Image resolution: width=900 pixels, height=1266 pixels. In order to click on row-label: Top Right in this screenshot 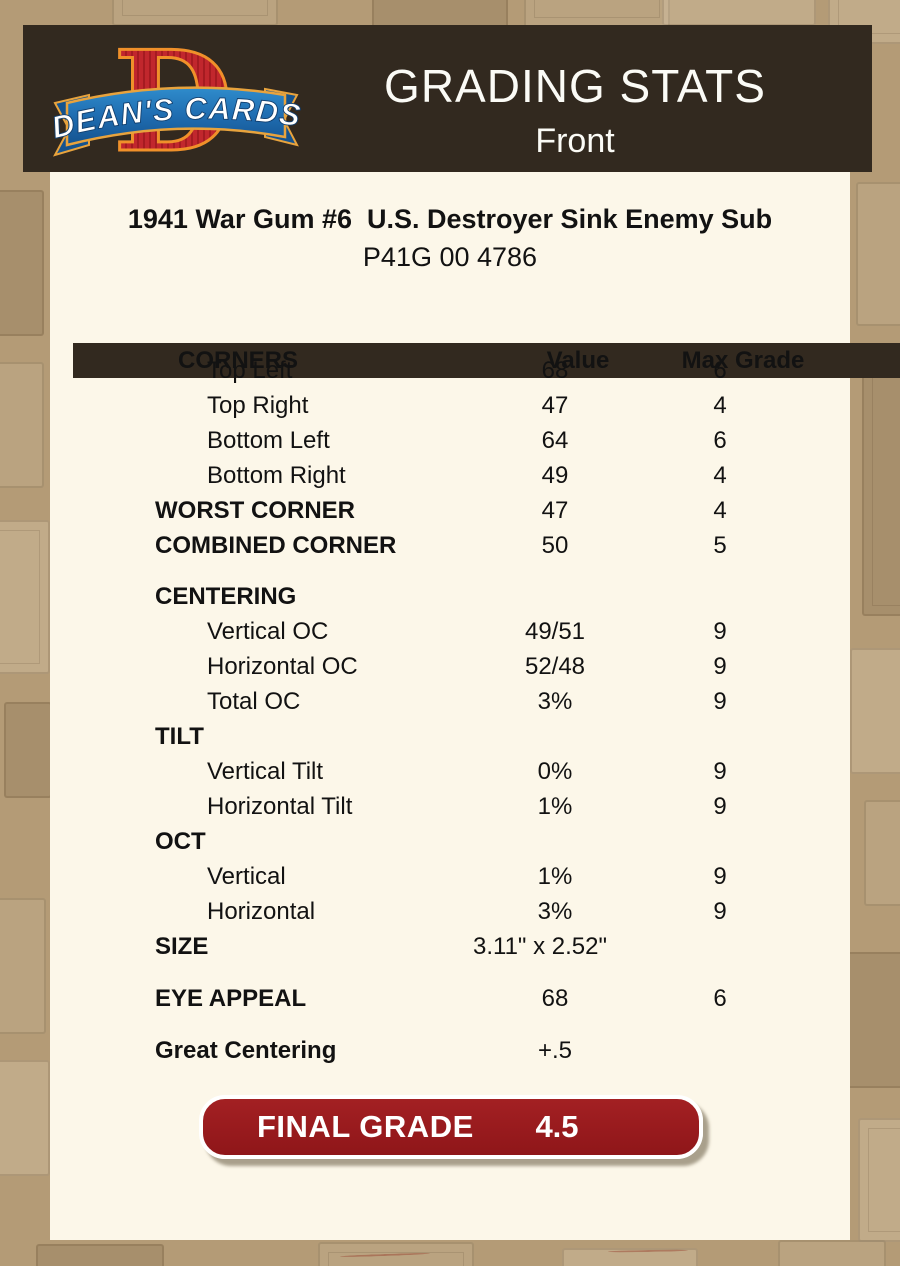, I will do `click(258, 405)`.